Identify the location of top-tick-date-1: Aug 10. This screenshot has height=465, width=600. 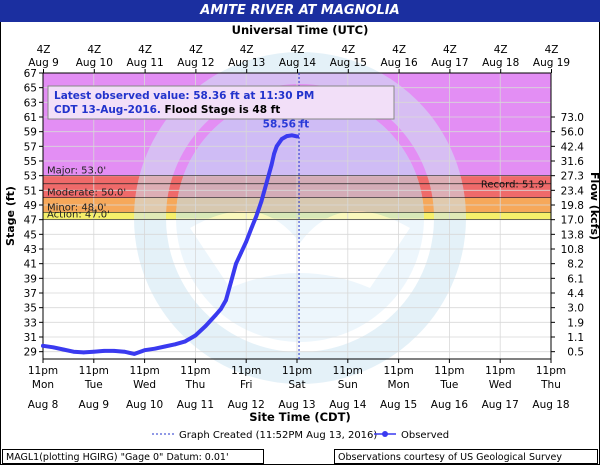
(94, 63).